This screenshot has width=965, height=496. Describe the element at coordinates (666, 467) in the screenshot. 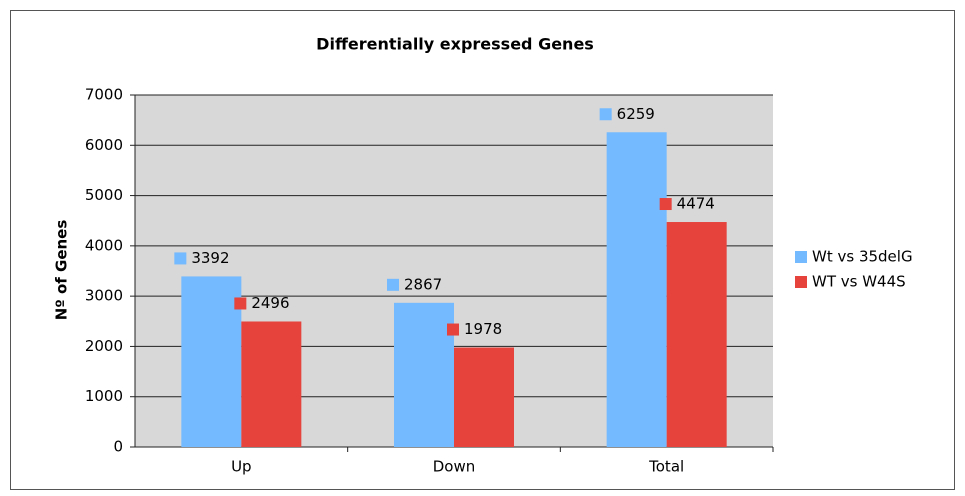

I see `x-tick-label: Total` at that location.